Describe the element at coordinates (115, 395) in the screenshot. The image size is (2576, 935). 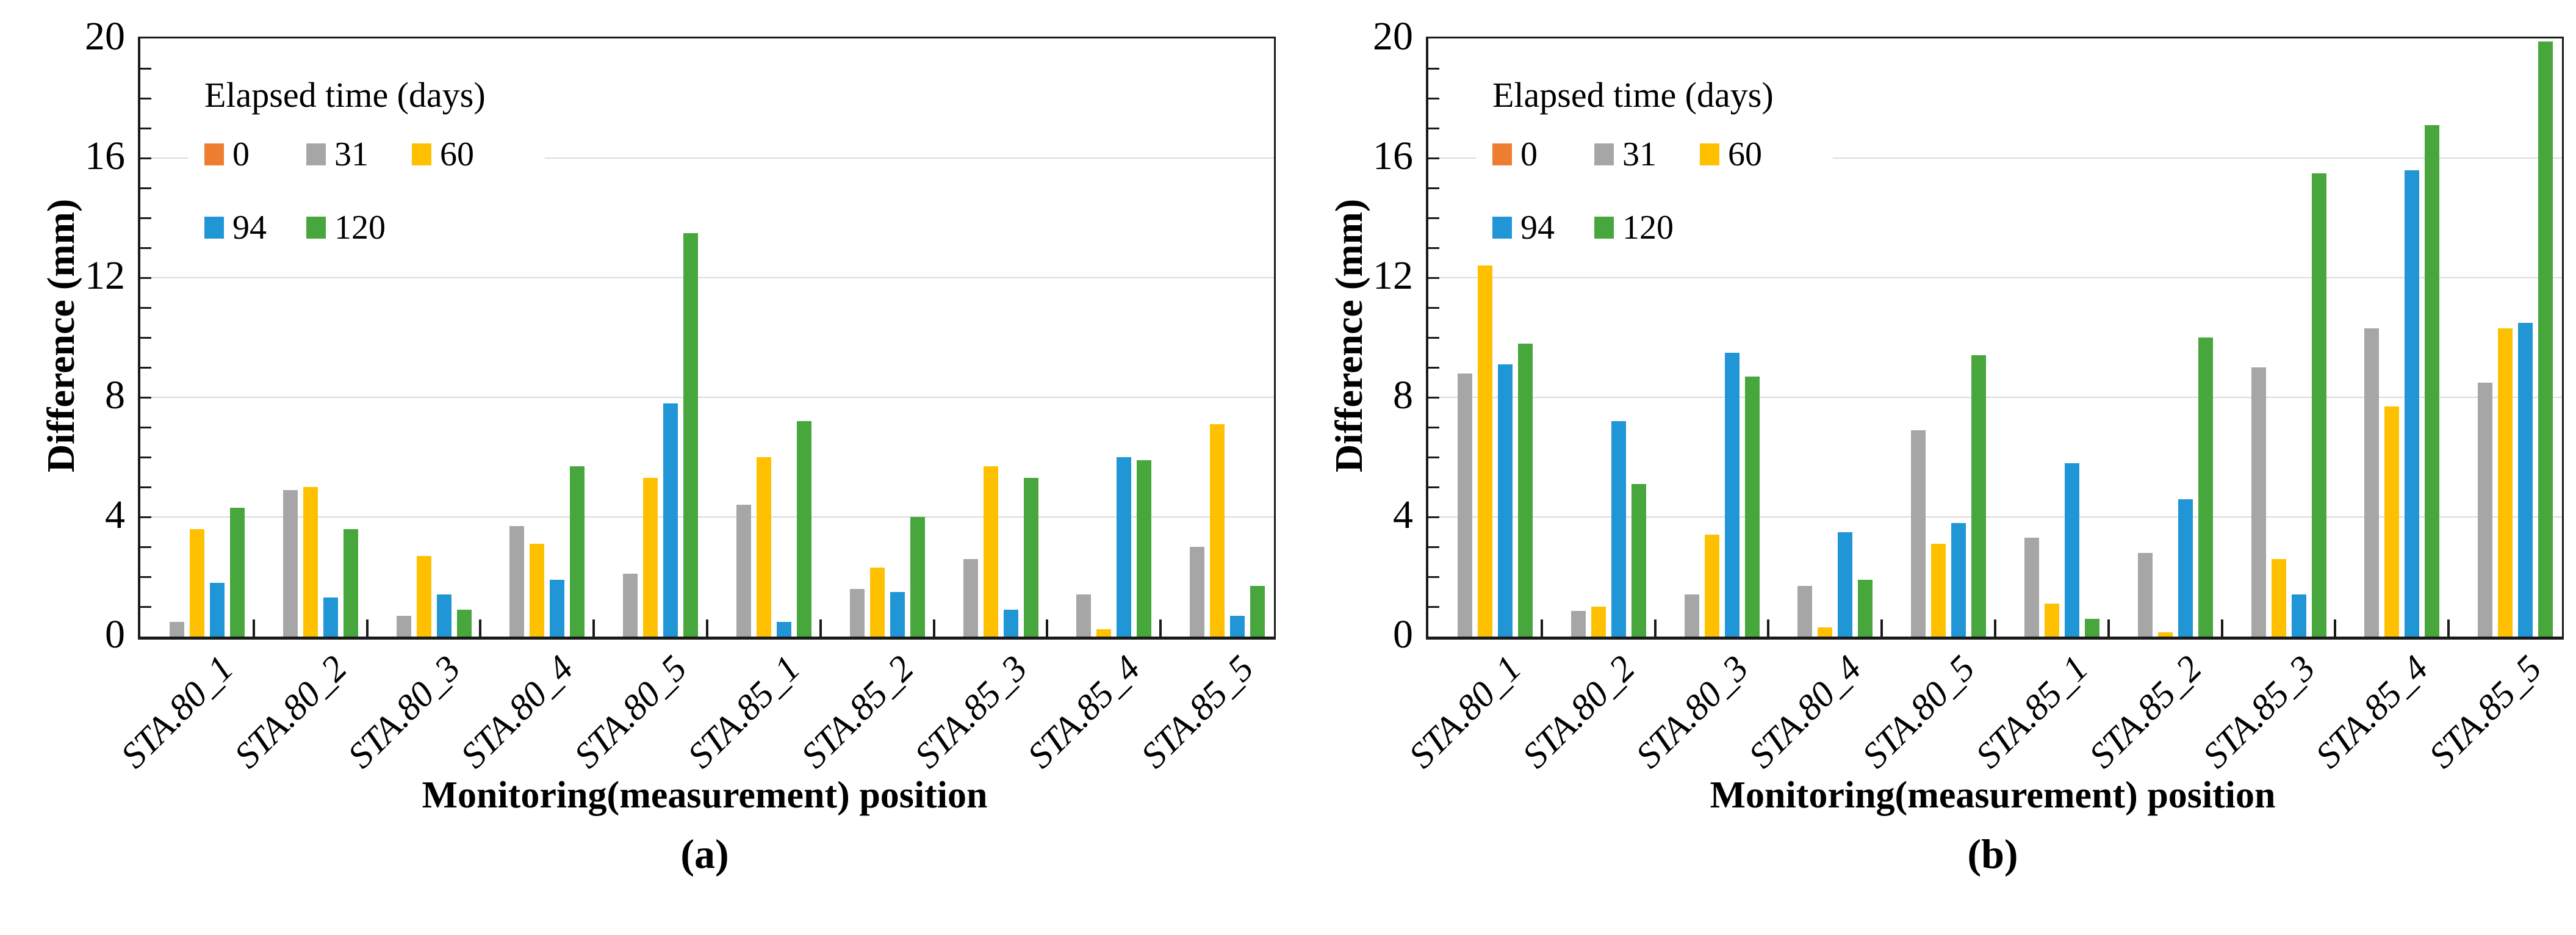
I see `y-tick-label-8: 8` at that location.